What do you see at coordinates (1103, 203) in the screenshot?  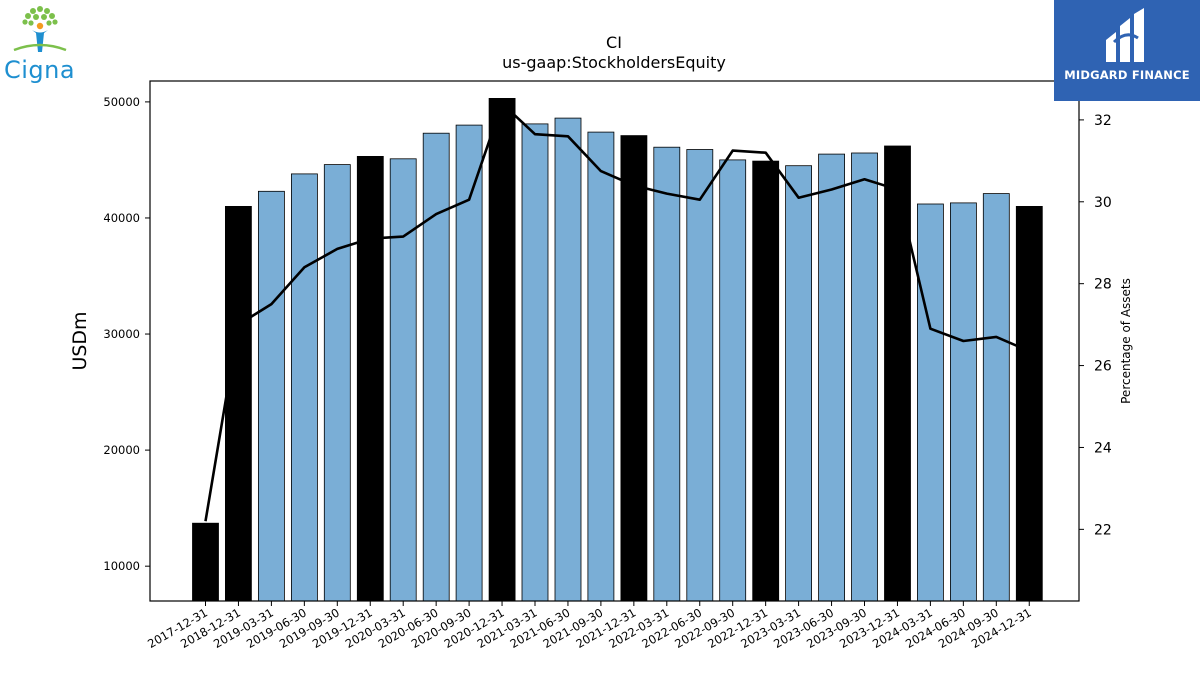 I see `y-right-tick-label: 30` at bounding box center [1103, 203].